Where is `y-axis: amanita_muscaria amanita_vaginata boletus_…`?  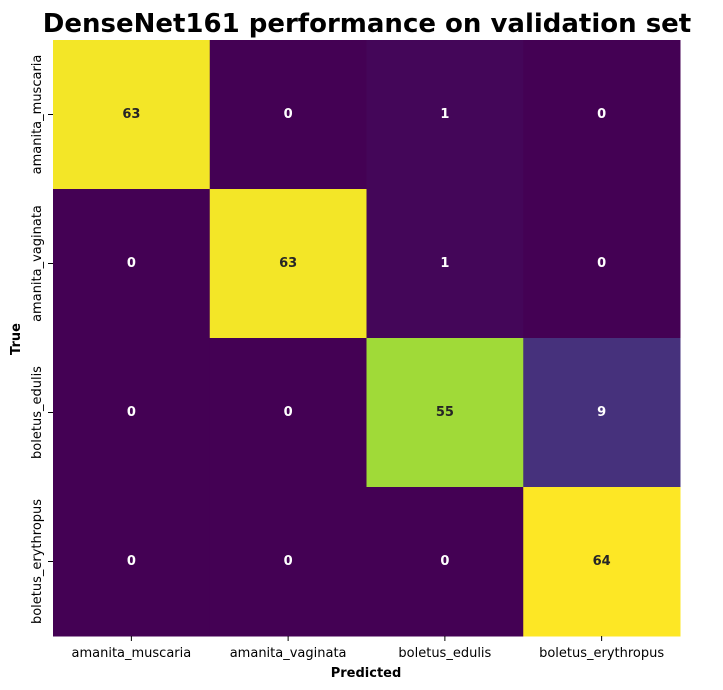
y-axis: amanita_muscaria amanita_vaginata boletus_… is located at coordinates (41, 339).